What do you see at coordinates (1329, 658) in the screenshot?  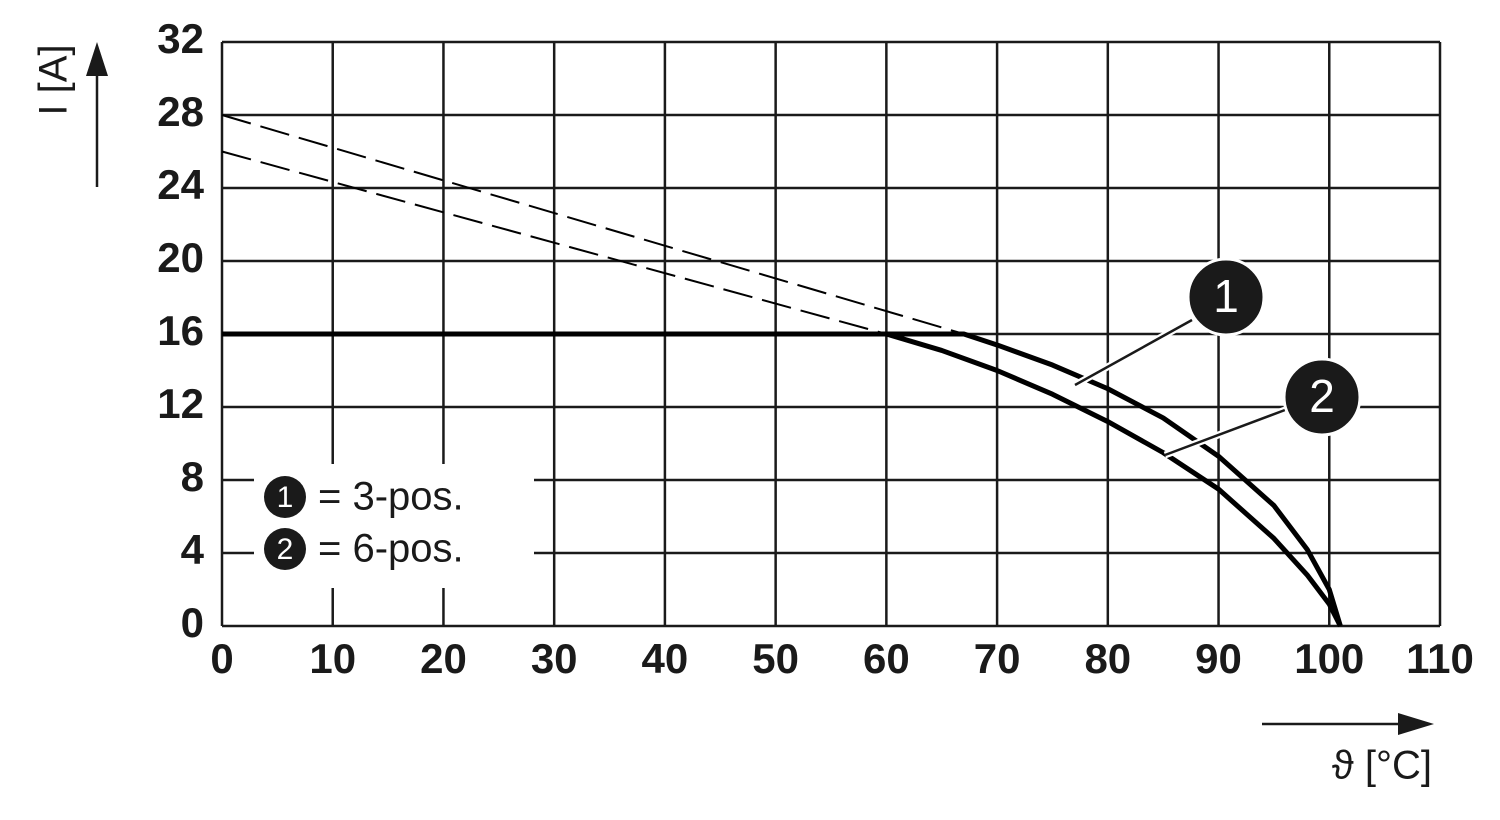 I see `x-tick-label: 100` at bounding box center [1329, 658].